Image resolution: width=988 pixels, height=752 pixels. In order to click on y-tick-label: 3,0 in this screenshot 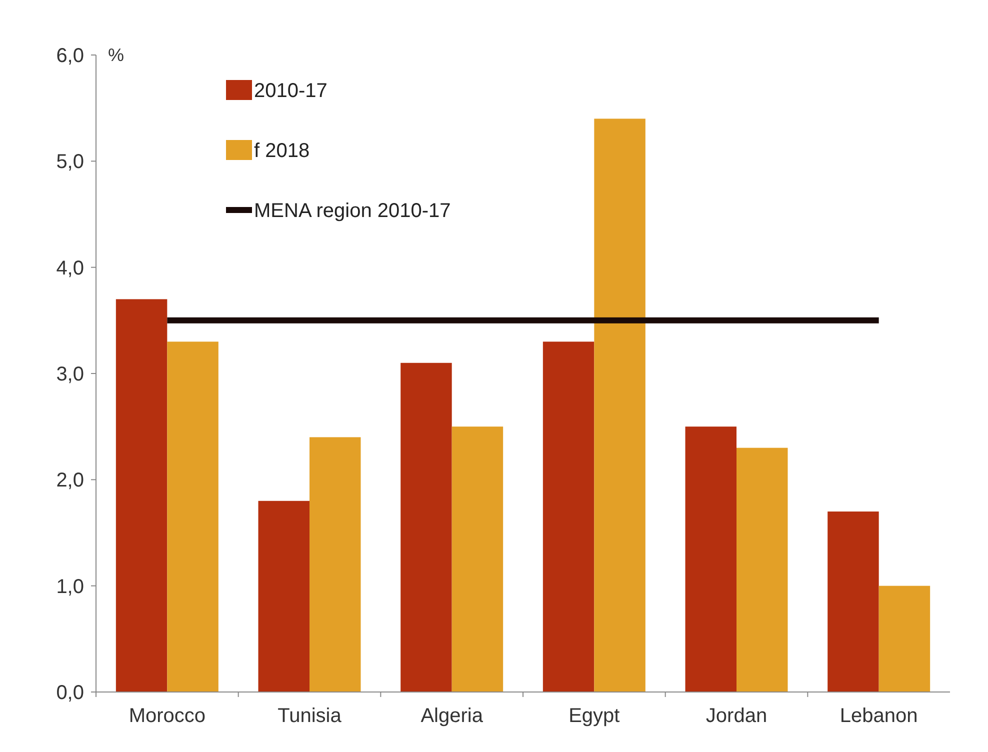, I will do `click(70, 375)`.